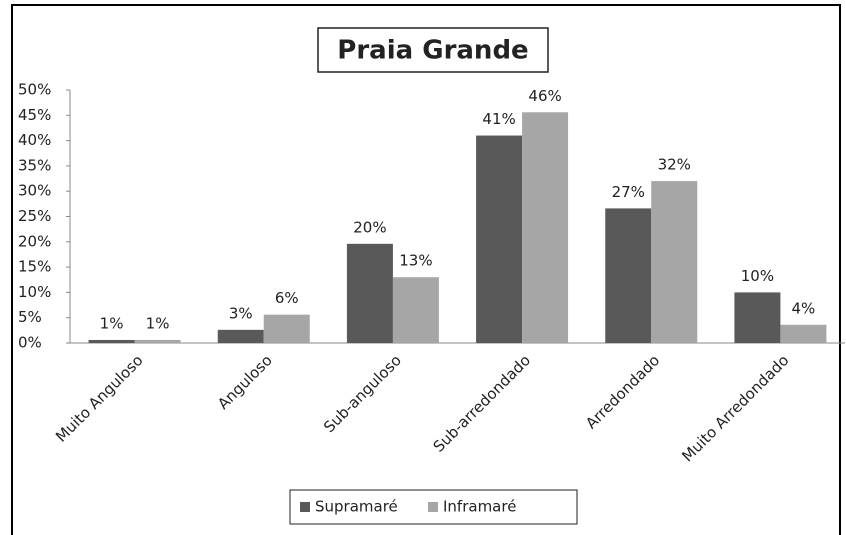 This screenshot has width=846, height=535. What do you see at coordinates (804, 308) in the screenshot?
I see `value-label: 4%` at bounding box center [804, 308].